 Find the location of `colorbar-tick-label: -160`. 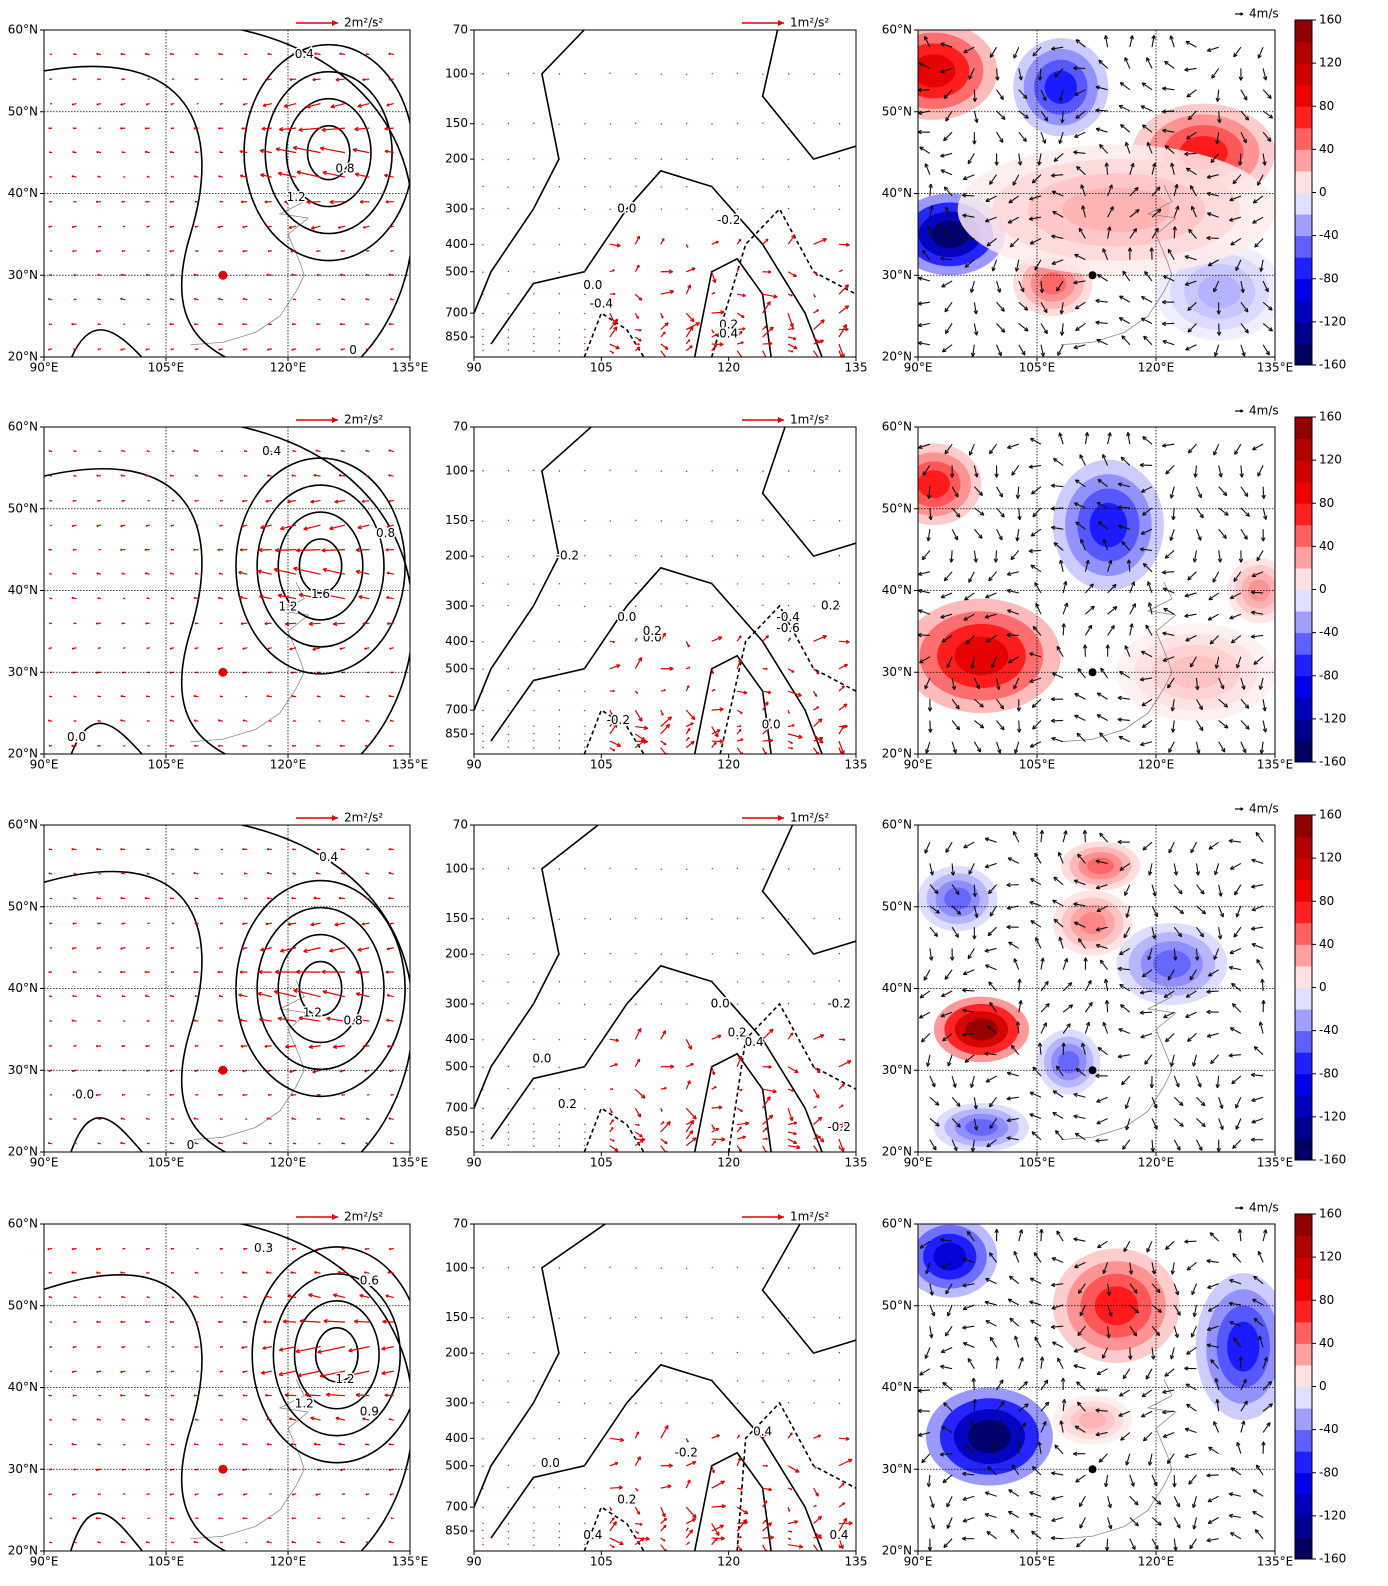

colorbar-tick-label: -160 is located at coordinates (1332, 762).